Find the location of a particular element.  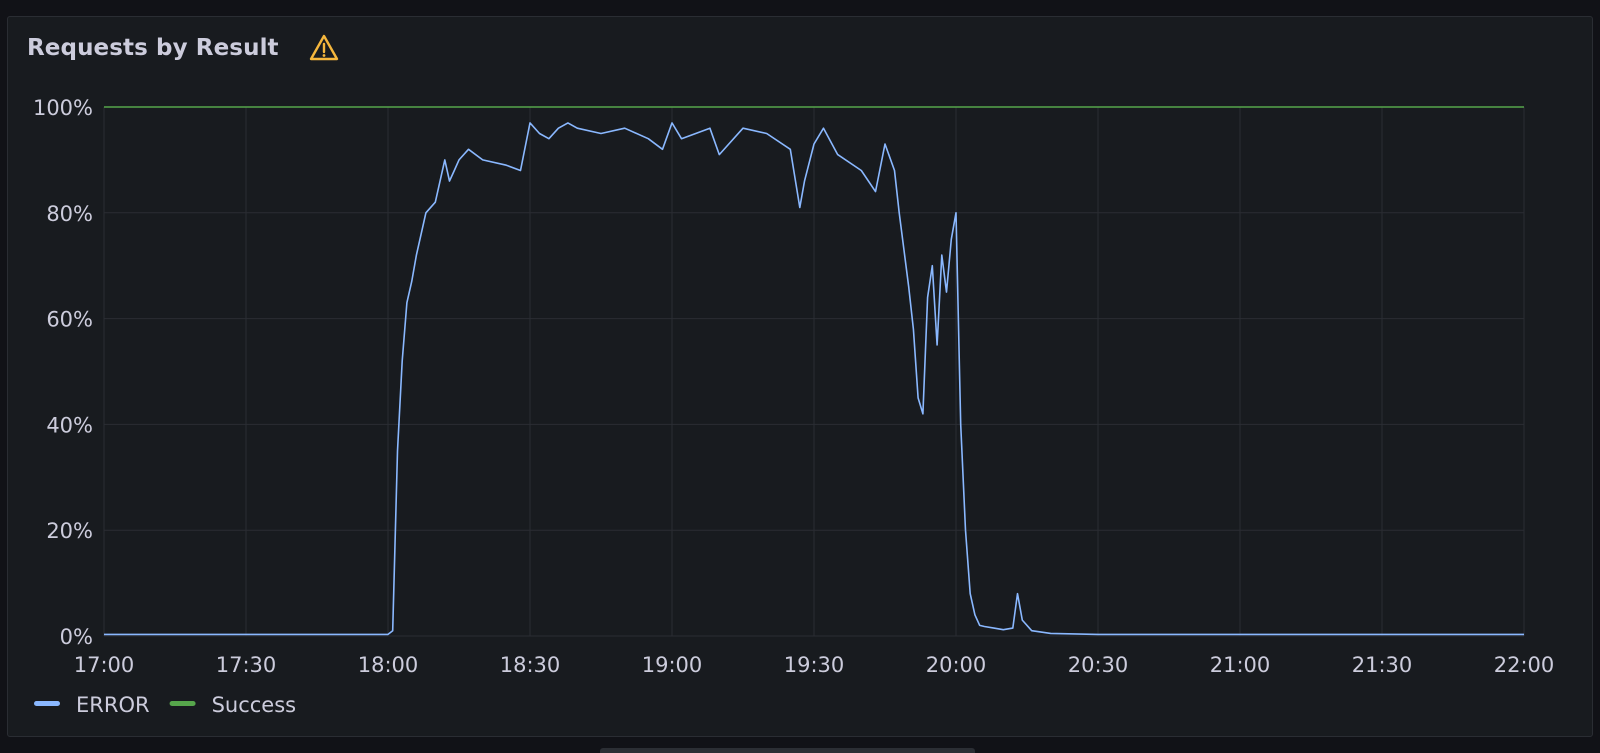

legend-swatch-success is located at coordinates (182, 703).